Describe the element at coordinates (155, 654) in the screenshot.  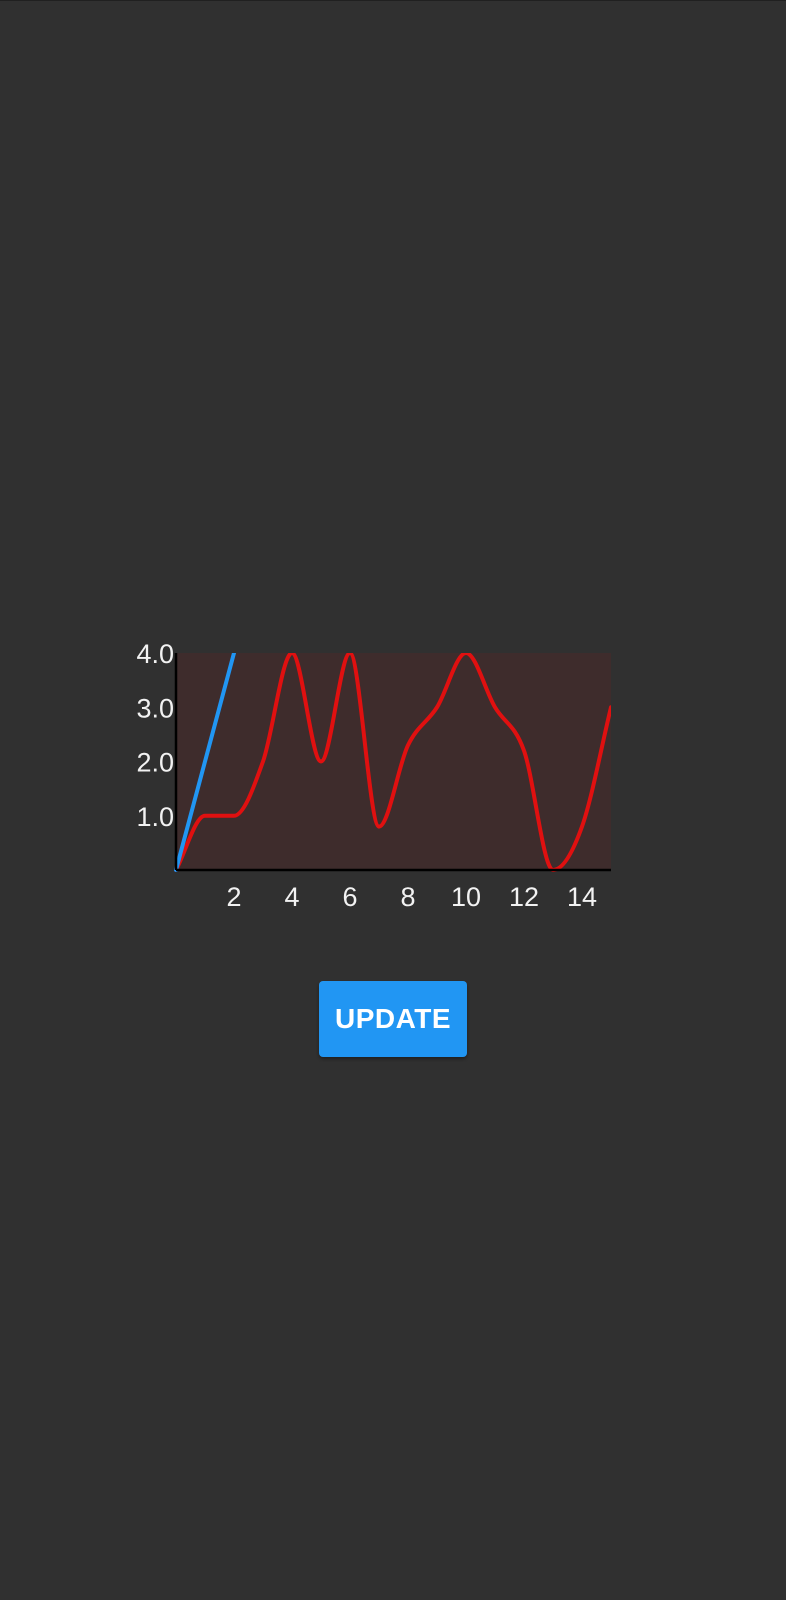
I see `y-tick-label: 4.0` at that location.